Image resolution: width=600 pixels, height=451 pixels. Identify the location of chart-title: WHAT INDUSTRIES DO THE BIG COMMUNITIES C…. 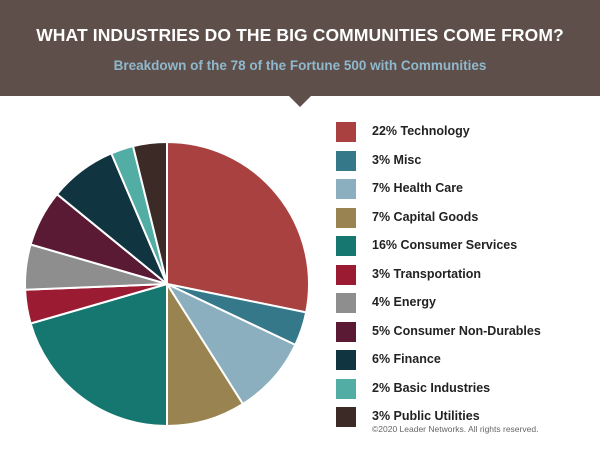
(300, 35).